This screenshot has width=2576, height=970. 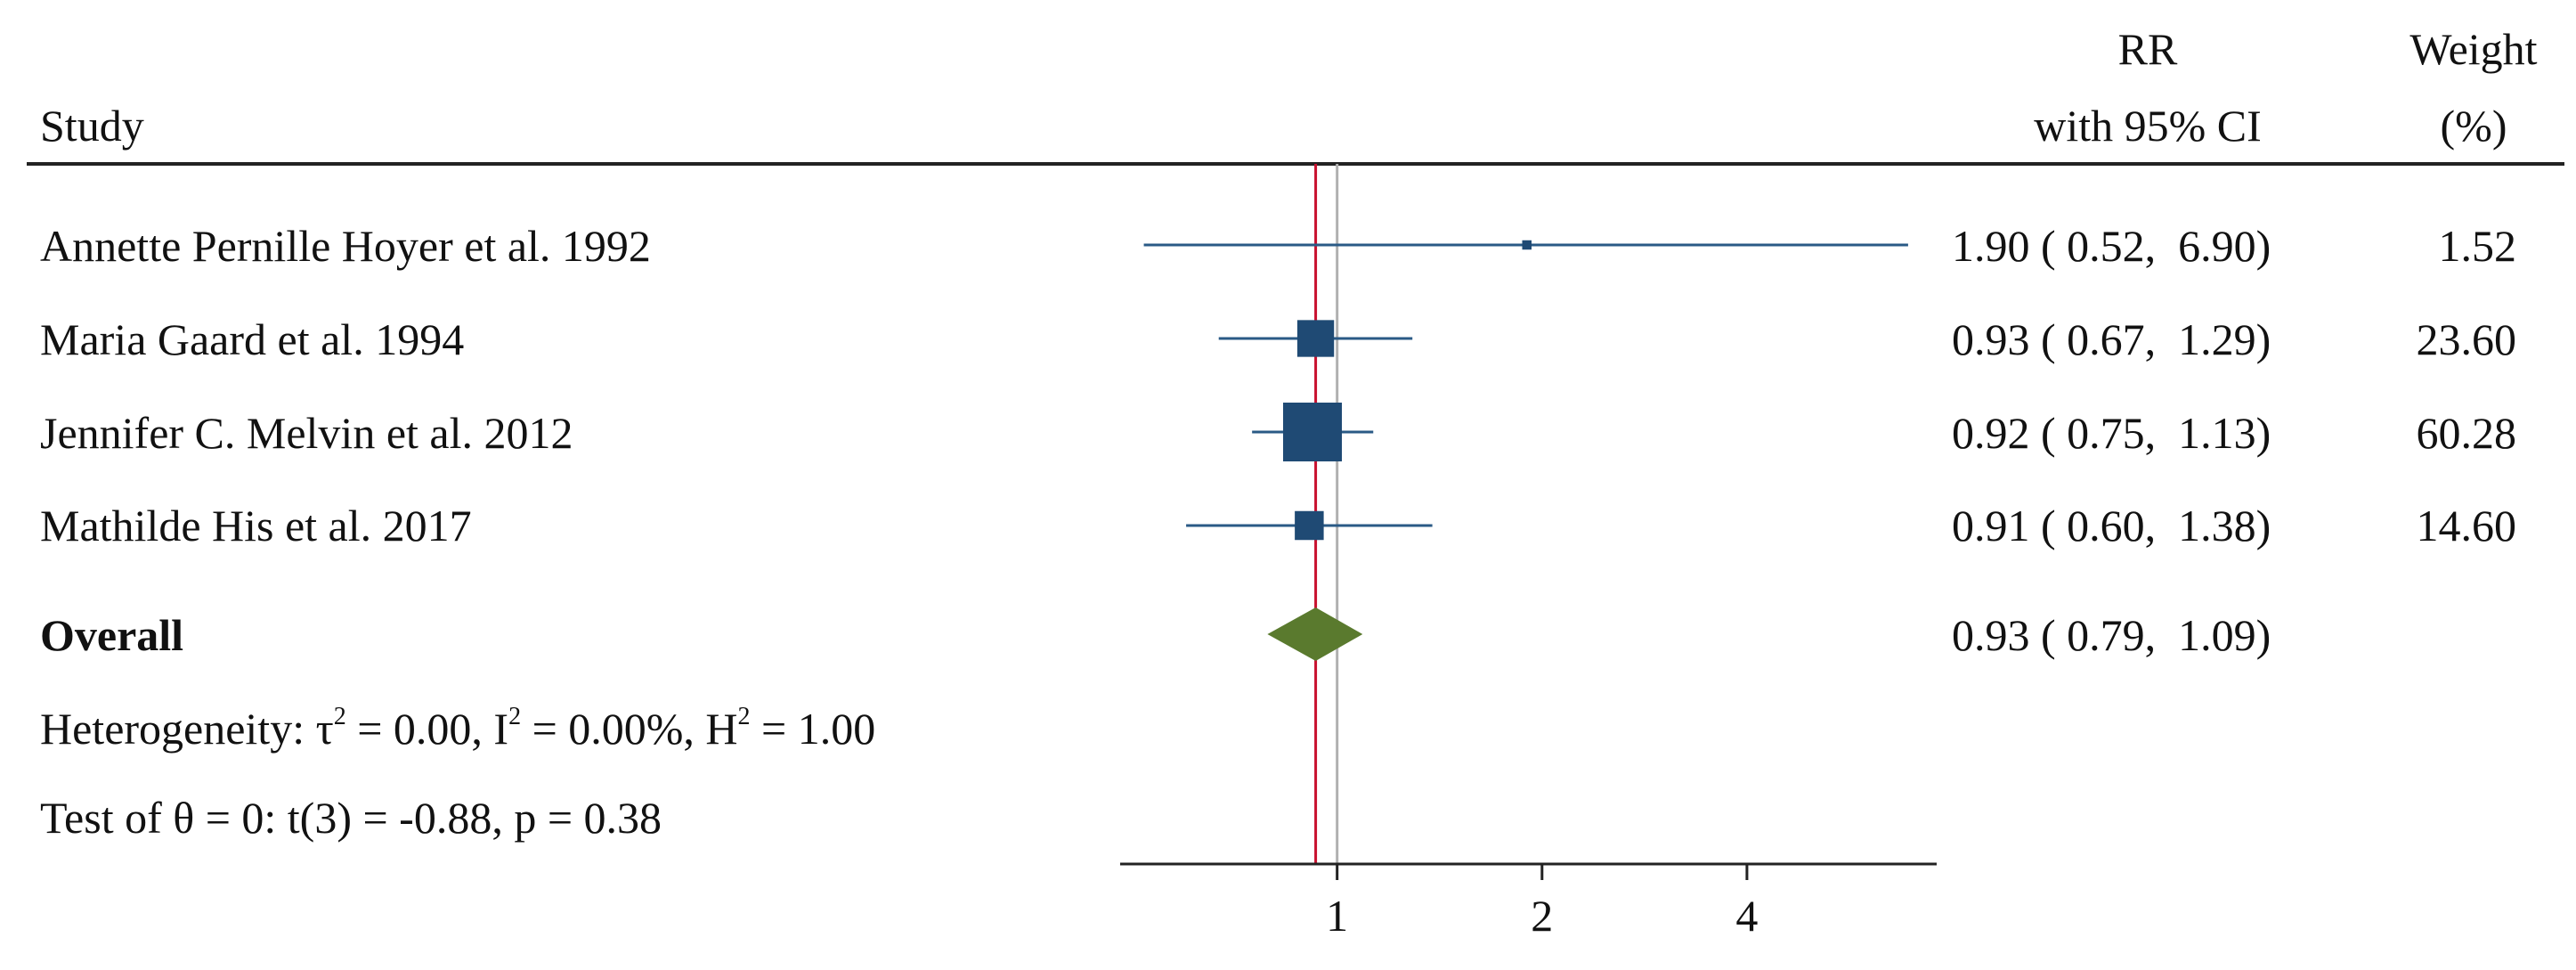 What do you see at coordinates (351, 818) in the screenshot?
I see `test-text: Test of θ = 0: t(3) = -0.88, p = 0.38` at bounding box center [351, 818].